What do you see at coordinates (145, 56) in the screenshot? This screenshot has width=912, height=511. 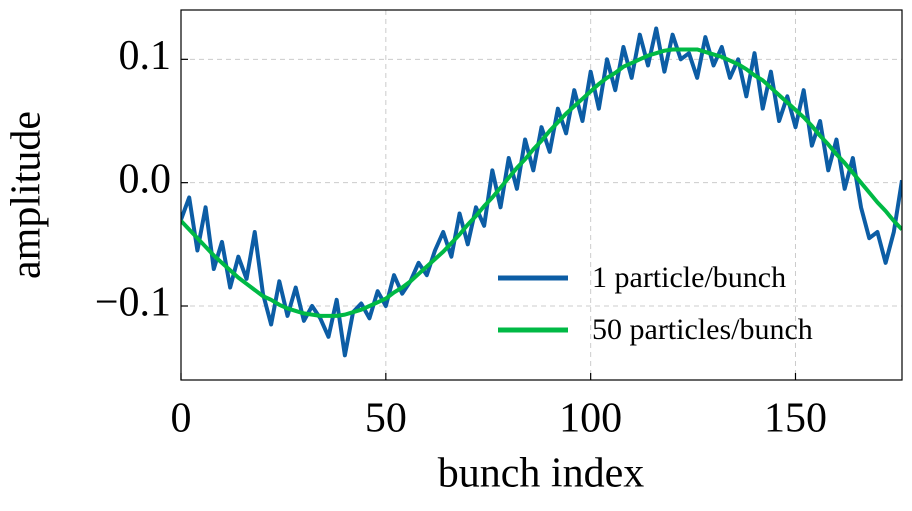 I see `y-tick-label: 0.1` at bounding box center [145, 56].